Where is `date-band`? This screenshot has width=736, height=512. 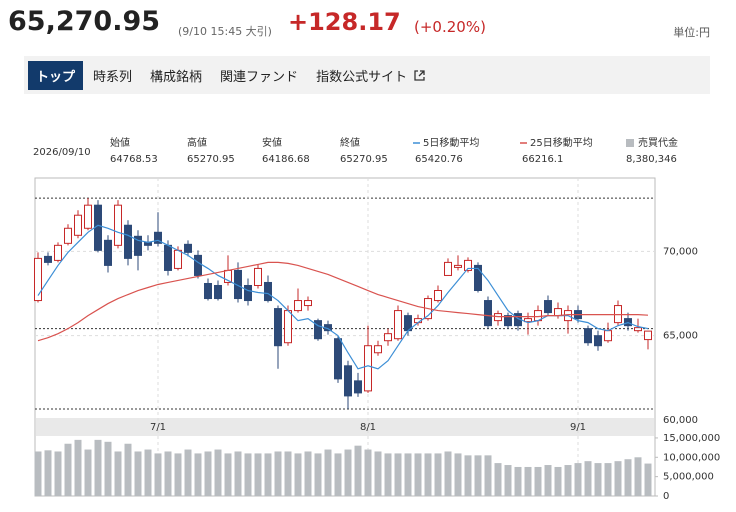 date-band is located at coordinates (345, 427).